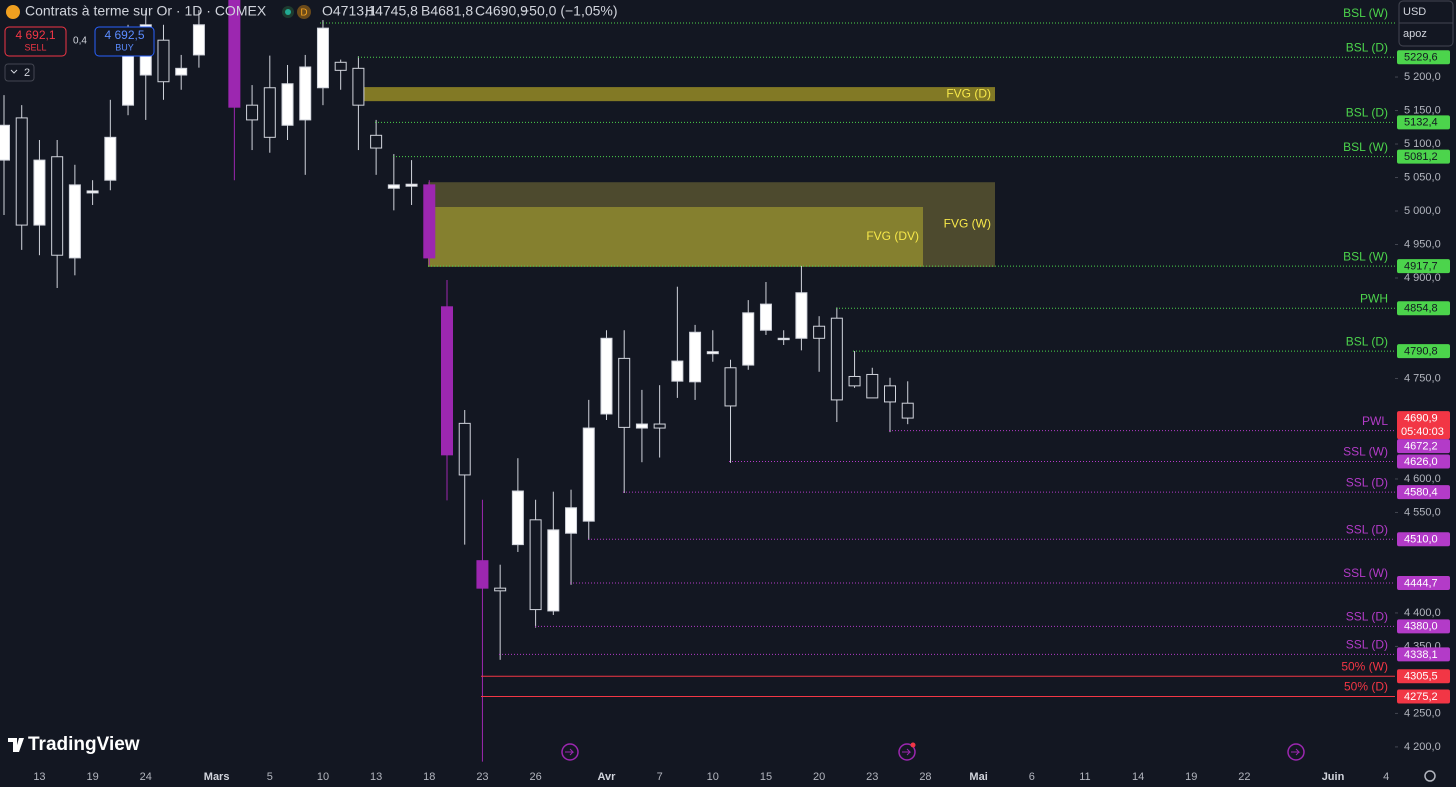 This screenshot has width=1456, height=787. I want to click on y-tick-label: 5 050,0, so click(1422, 177).